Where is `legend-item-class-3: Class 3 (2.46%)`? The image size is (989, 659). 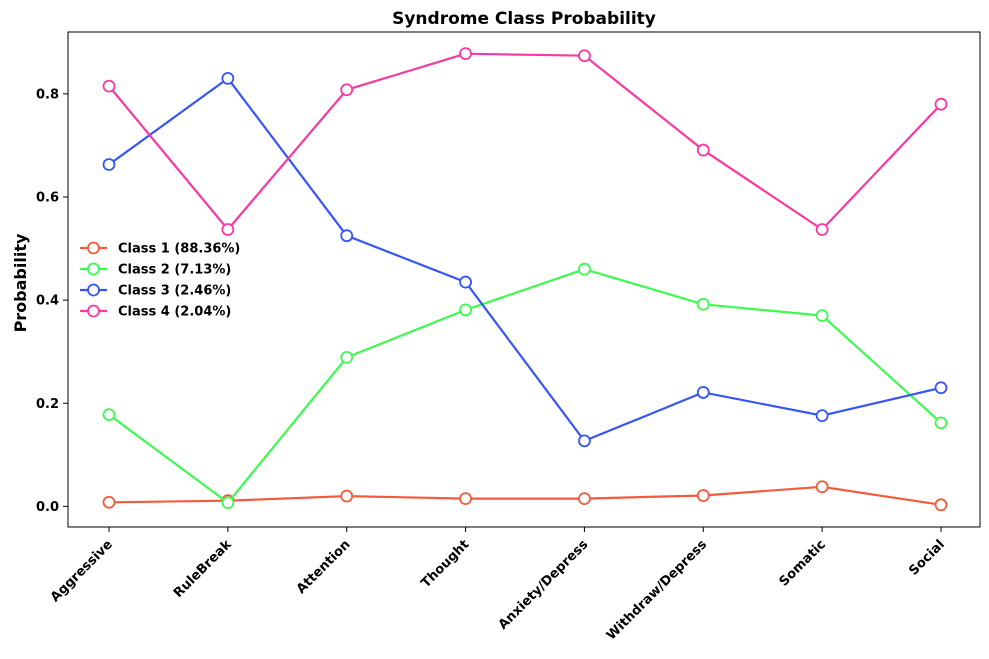 legend-item-class-3: Class 3 (2.46%) is located at coordinates (155, 291).